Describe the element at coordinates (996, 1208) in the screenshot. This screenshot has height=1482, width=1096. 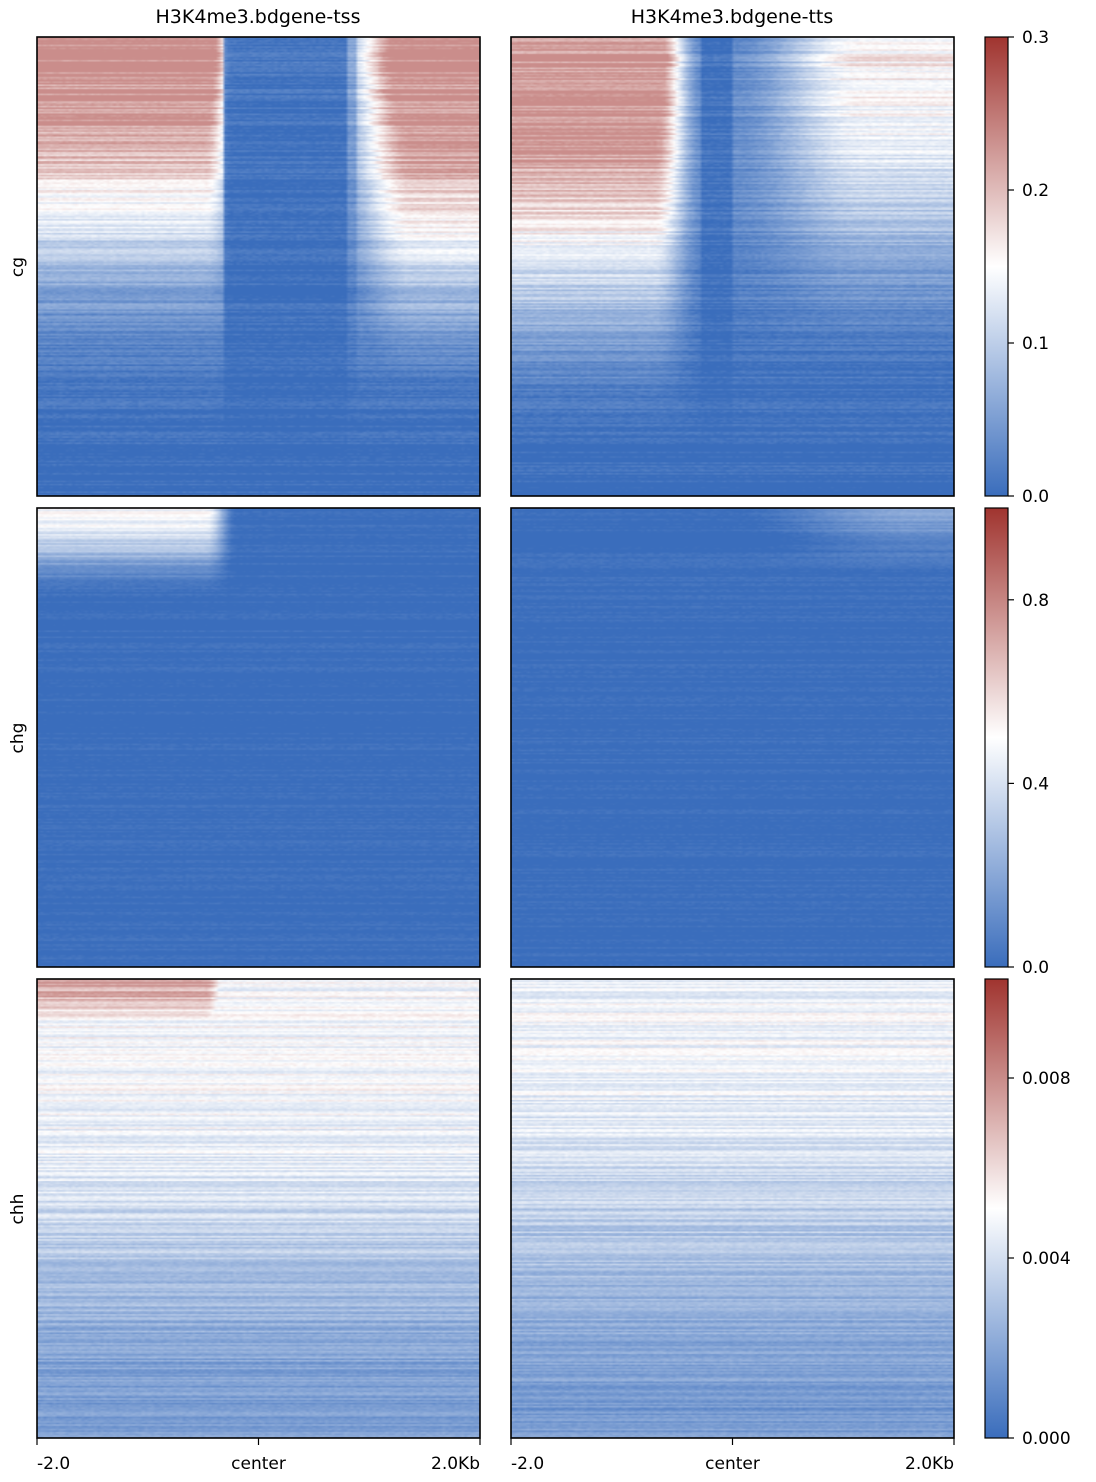
I see `colorbar-chh` at that location.